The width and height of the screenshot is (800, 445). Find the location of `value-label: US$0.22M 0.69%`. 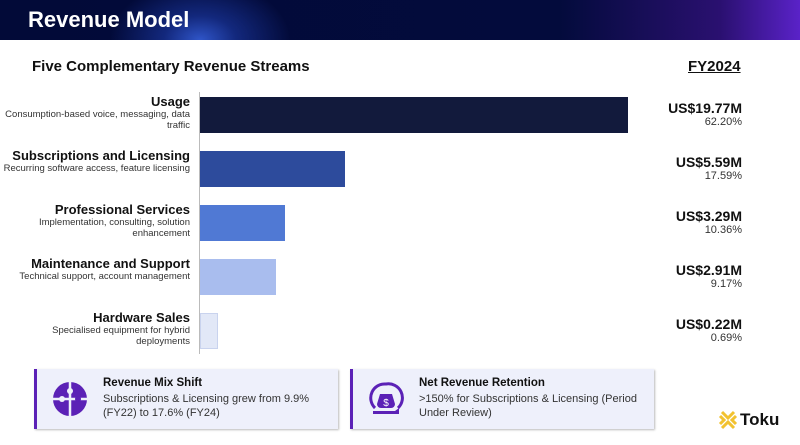

value-label: US$0.22M 0.69% is located at coordinates (691, 330).